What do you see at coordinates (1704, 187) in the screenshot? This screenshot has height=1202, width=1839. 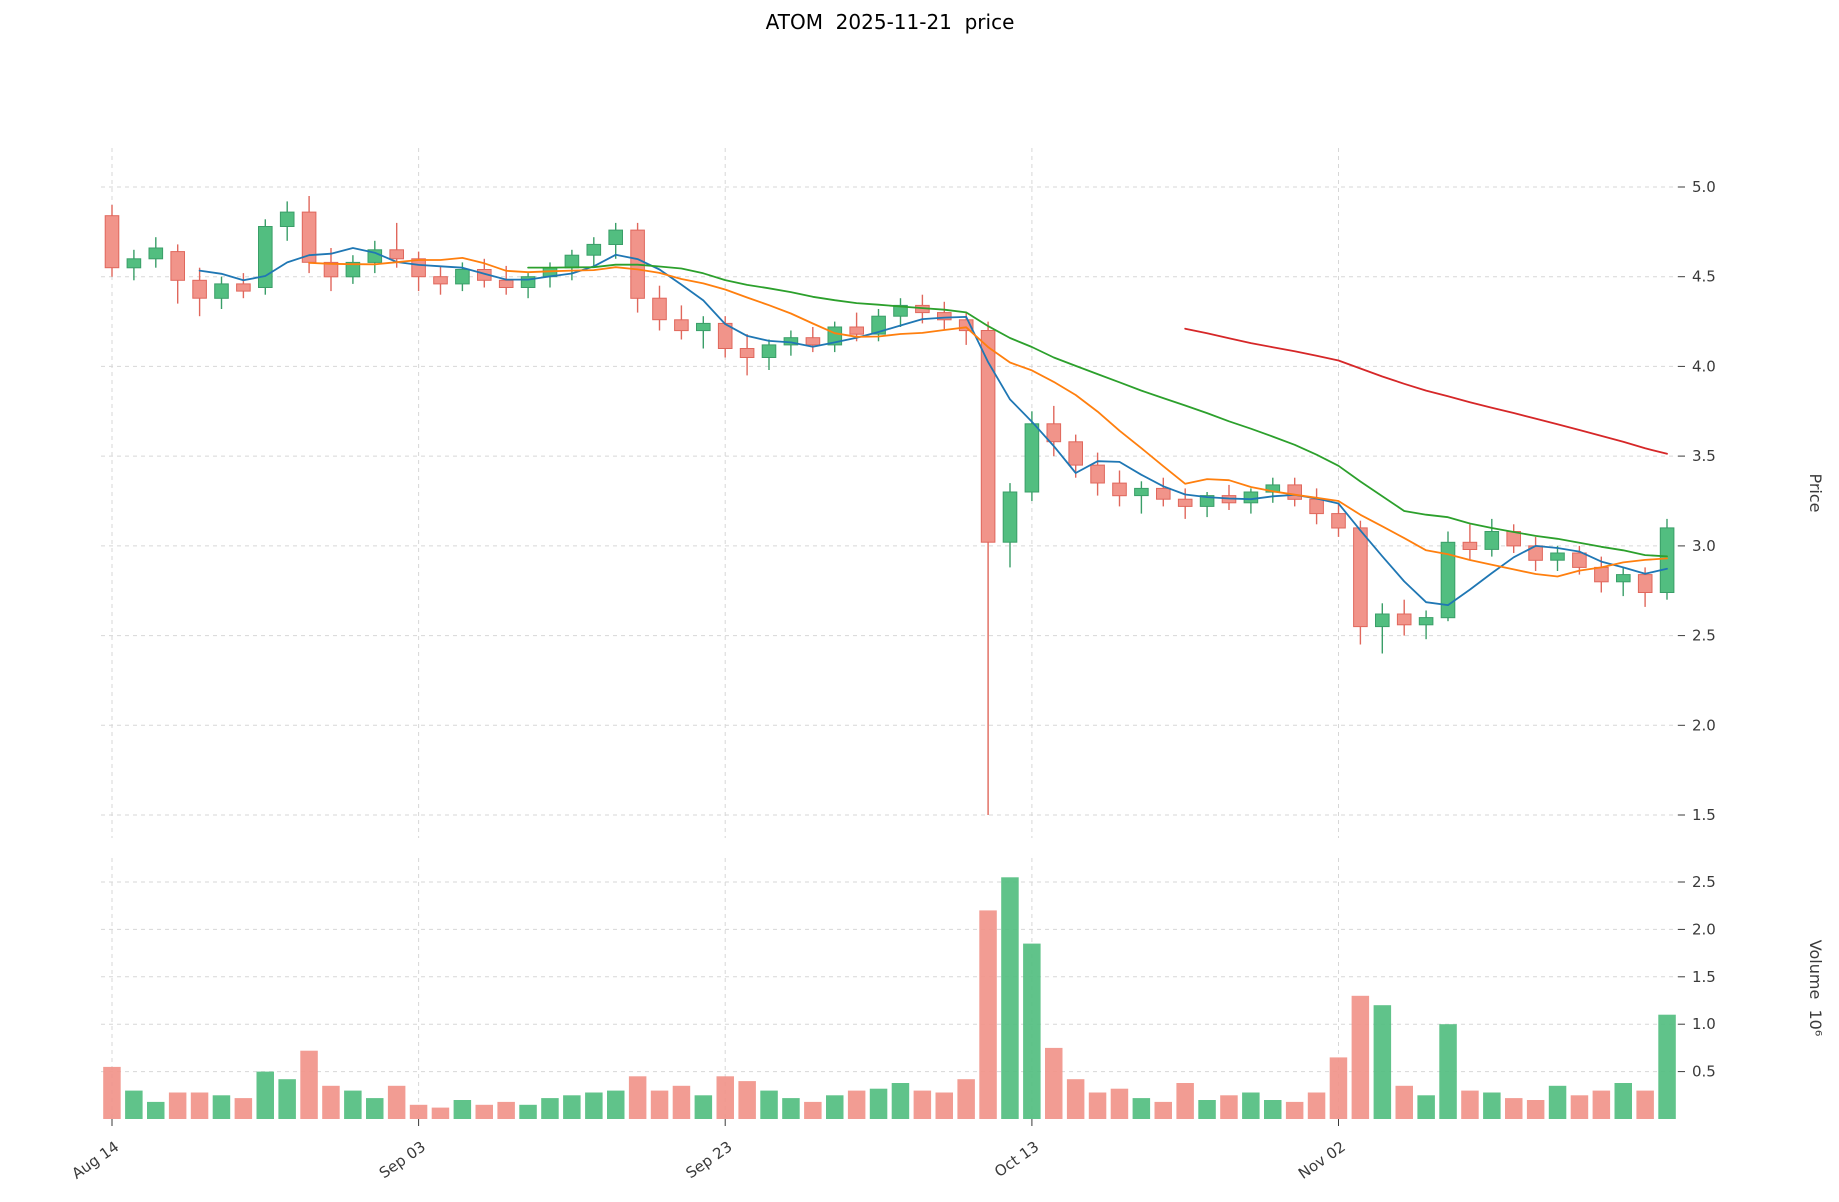 I see `price-tick-label: 5.0` at bounding box center [1704, 187].